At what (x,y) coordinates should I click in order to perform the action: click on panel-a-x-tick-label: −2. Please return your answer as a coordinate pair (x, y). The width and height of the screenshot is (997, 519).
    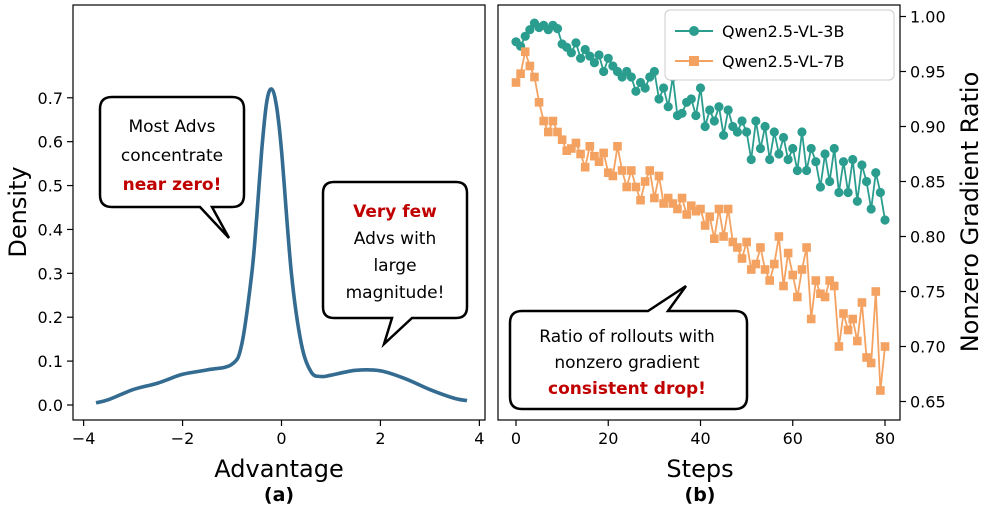
    Looking at the image, I should click on (183, 438).